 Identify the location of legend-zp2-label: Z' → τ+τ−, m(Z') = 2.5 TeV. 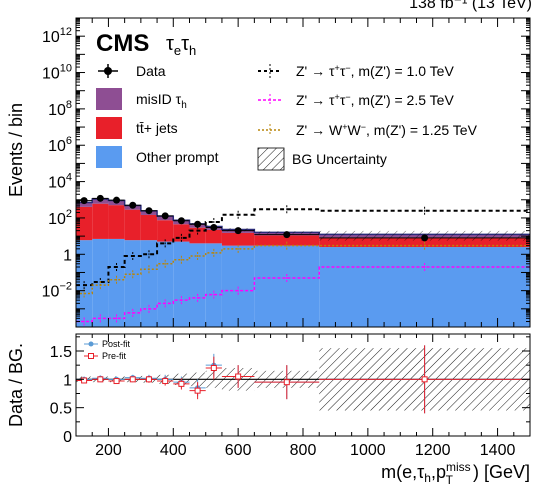
(375, 100).